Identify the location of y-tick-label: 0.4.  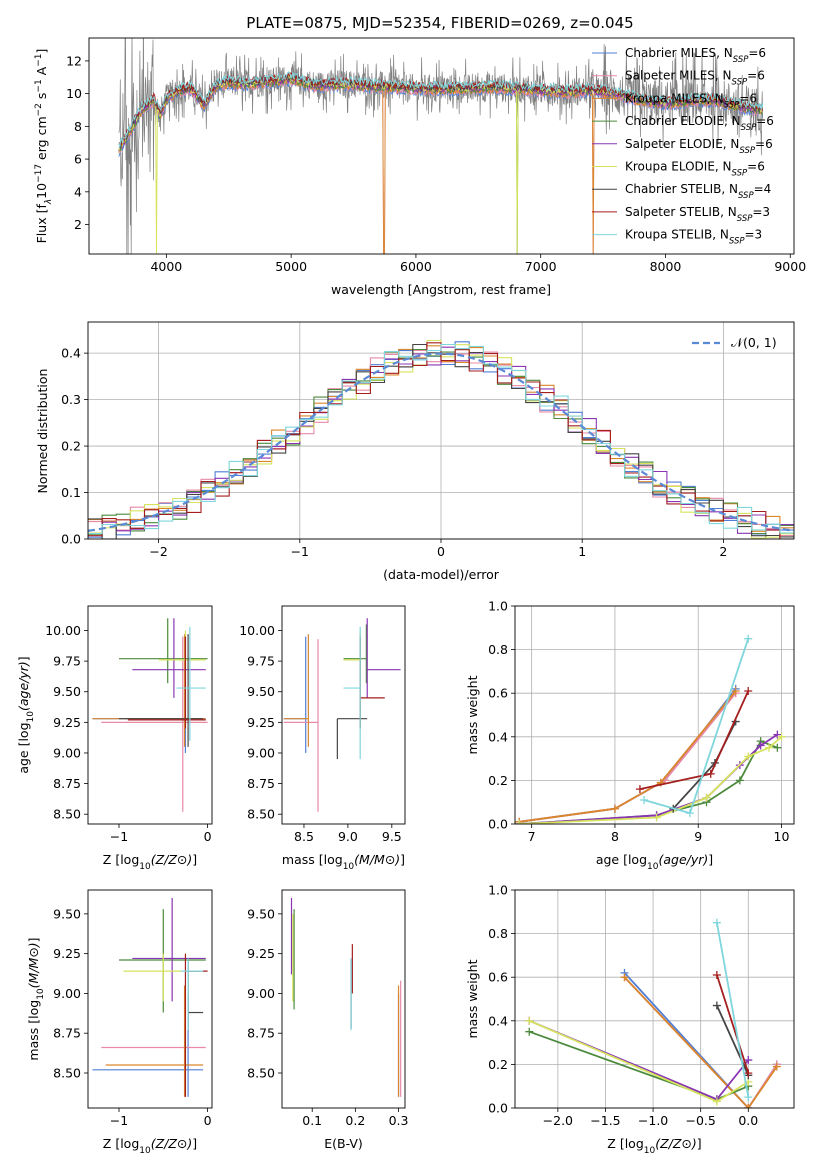
(498, 736).